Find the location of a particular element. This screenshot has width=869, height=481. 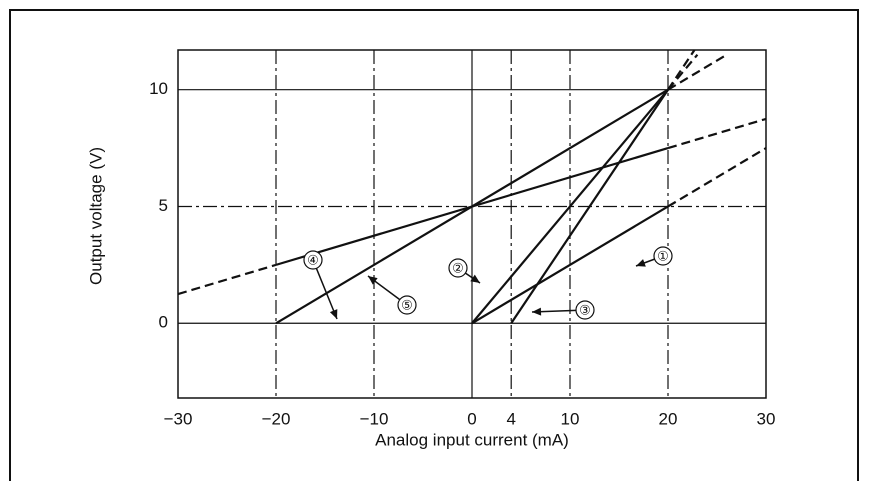

x-tick-label: −20 is located at coordinates (276, 418).